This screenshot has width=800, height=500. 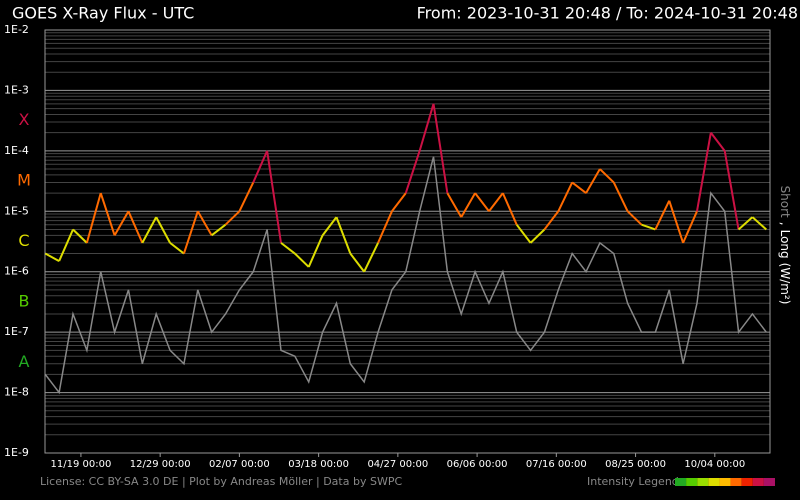 I want to click on y-tick-label: 1E-5, so click(x=16, y=210).